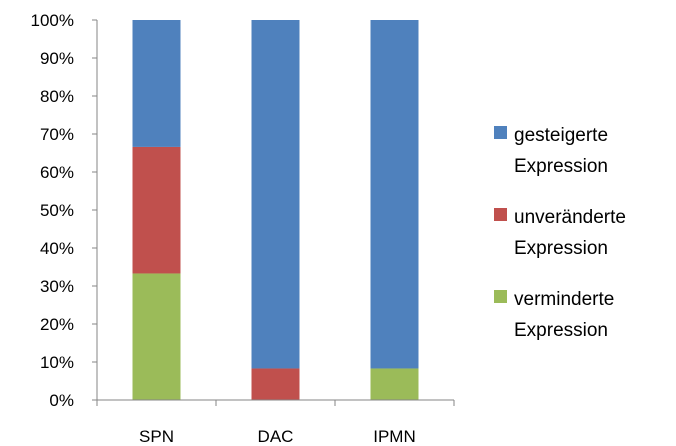 The width and height of the screenshot is (676, 446). Describe the element at coordinates (500, 132) in the screenshot. I see `legend-swatch-gesteigerte` at that location.